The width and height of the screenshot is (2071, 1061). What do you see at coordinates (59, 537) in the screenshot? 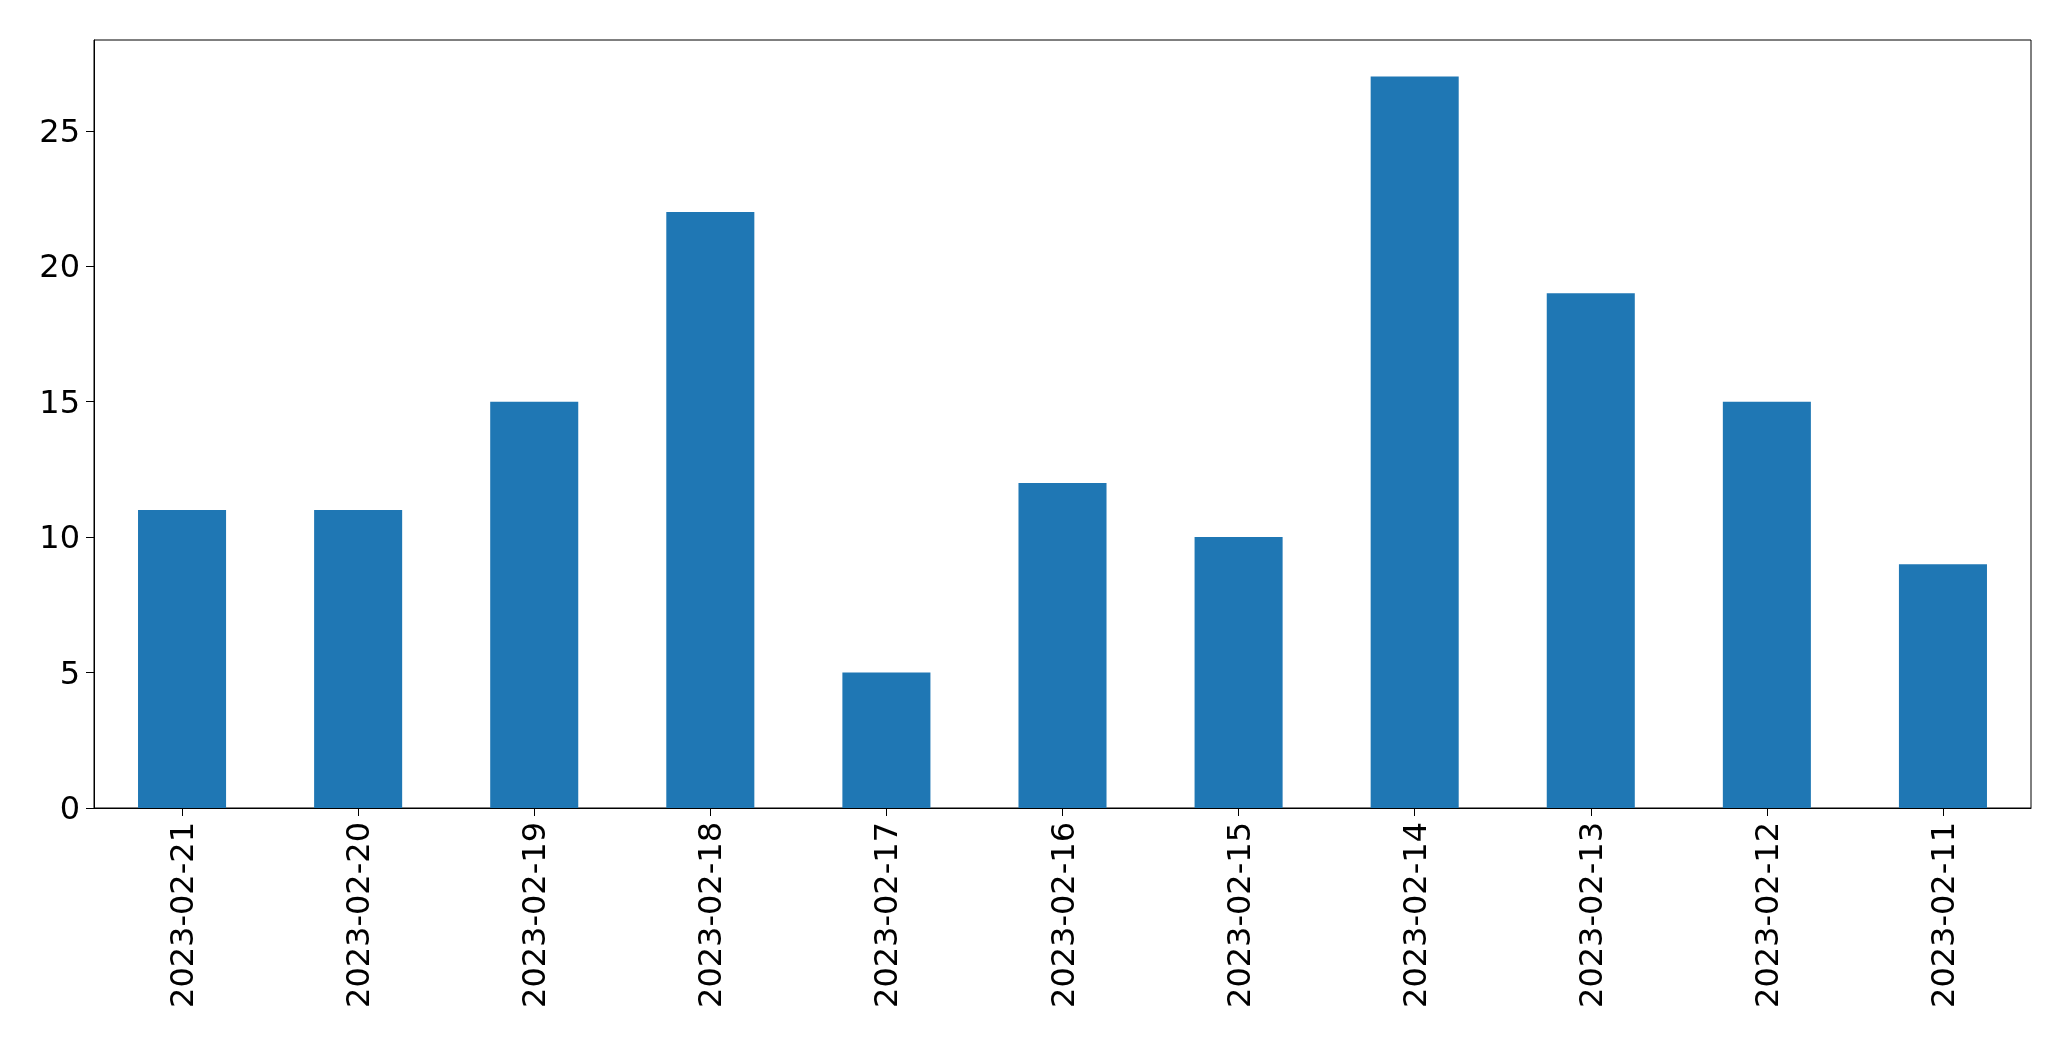
I see `y-tick-label: 10` at bounding box center [59, 537].